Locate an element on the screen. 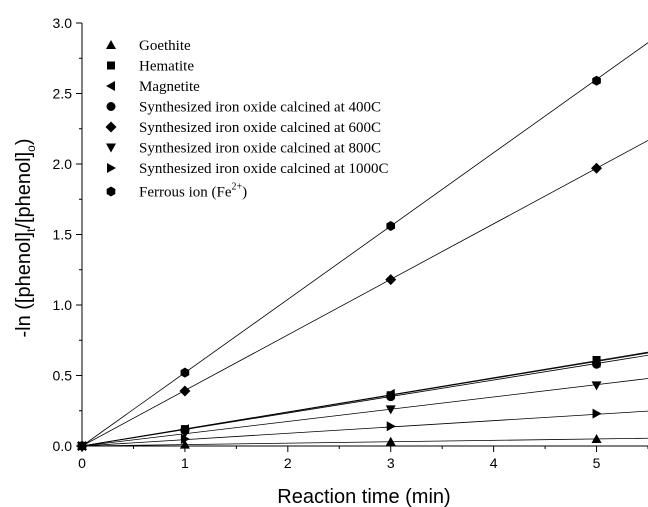  y-tick-label: 3.0 is located at coordinates (63, 23).